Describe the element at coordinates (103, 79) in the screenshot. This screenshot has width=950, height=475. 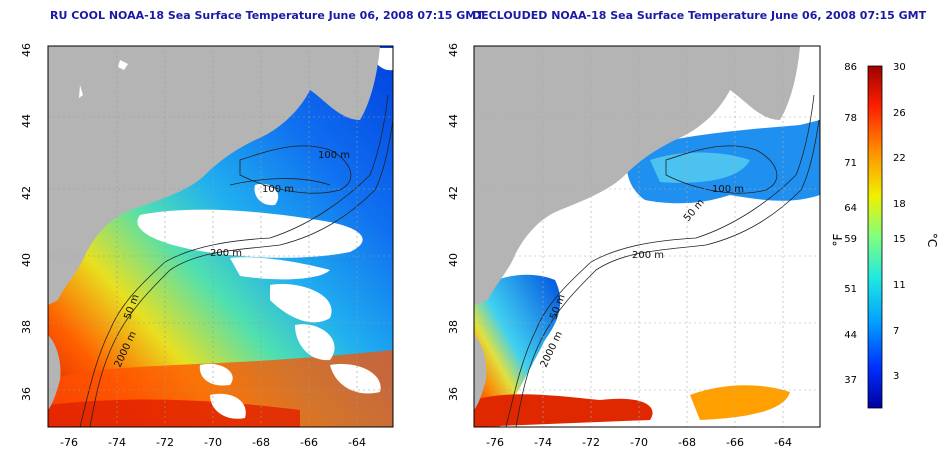
I see `inland-lakes` at that location.